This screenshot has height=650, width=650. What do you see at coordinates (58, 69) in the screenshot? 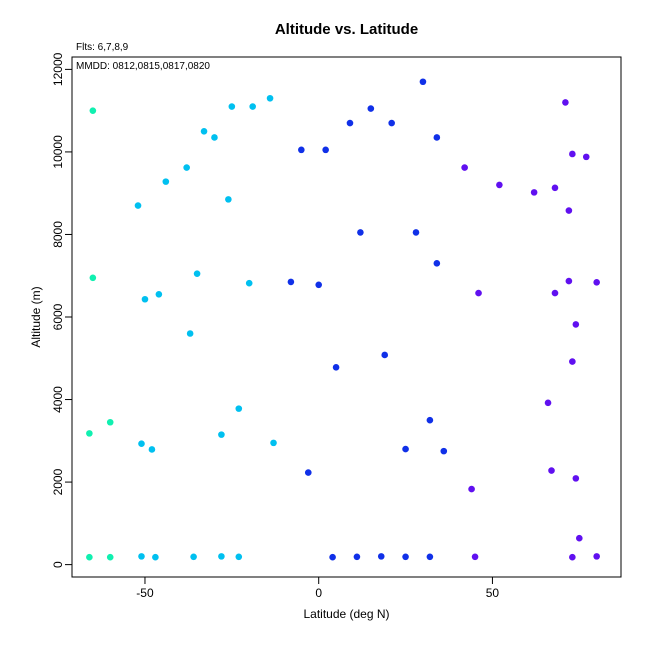
I see `y-tick-label: 12000` at bounding box center [58, 69].